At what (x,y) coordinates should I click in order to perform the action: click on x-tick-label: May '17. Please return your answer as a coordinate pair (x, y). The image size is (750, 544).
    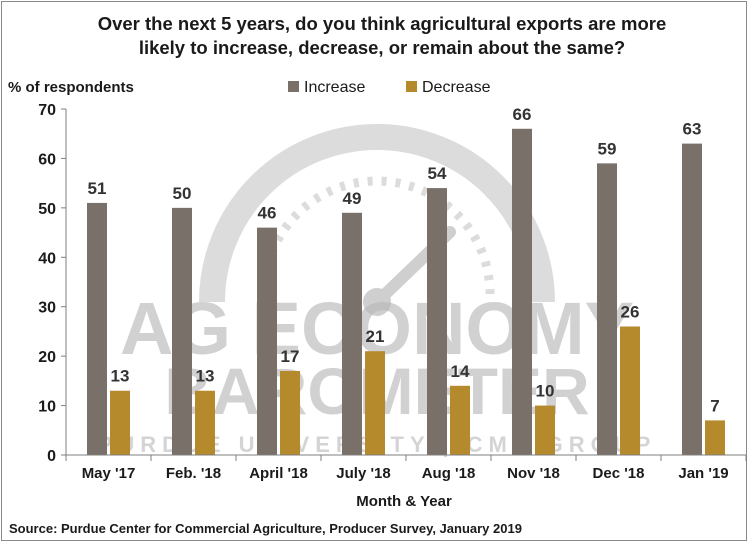
    Looking at the image, I should click on (109, 473).